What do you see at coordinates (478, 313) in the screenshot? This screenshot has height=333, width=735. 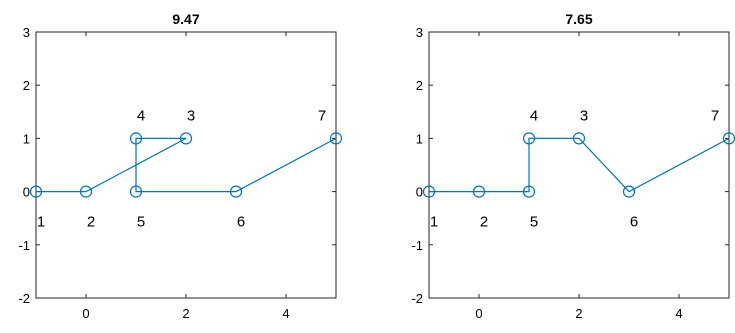 I see `chart-1-xtick-label: 0` at bounding box center [478, 313].